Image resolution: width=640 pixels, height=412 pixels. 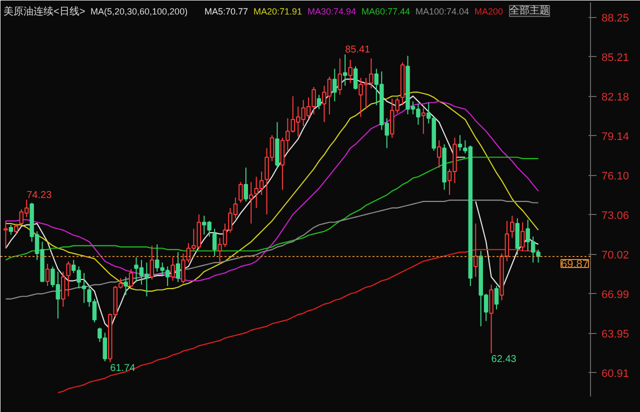 I want to click on y-tick-label: 88.25, so click(x=616, y=18).